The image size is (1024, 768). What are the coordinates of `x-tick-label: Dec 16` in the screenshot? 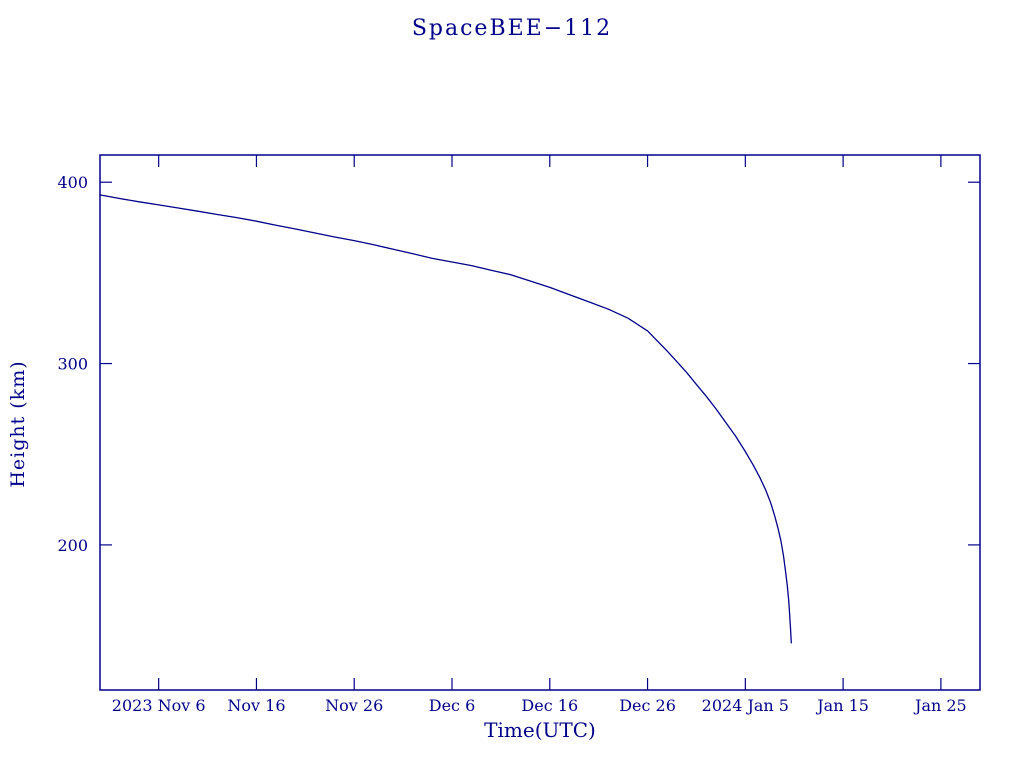 It's located at (549, 705).